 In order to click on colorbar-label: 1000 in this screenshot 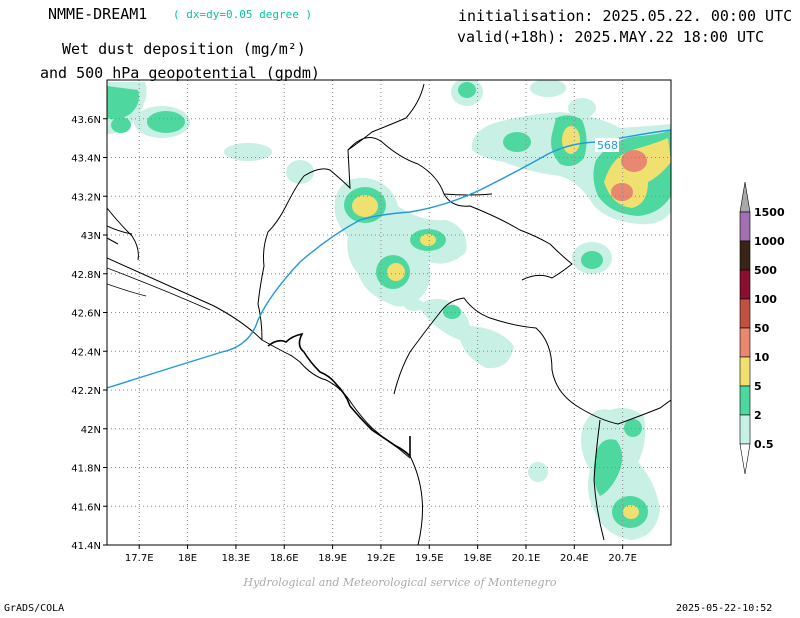, I will do `click(769, 241)`.